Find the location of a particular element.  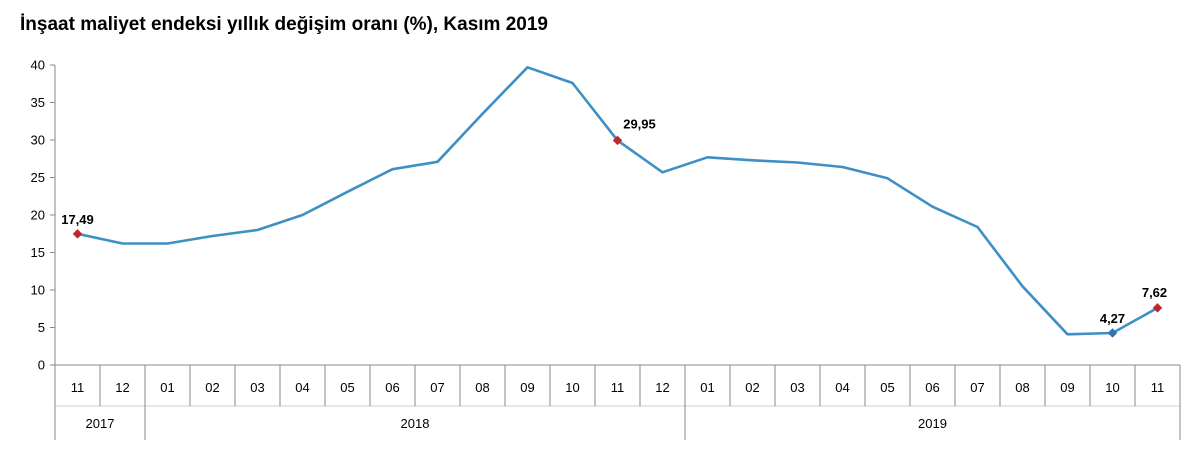

year-label: 2019 is located at coordinates (932, 423).